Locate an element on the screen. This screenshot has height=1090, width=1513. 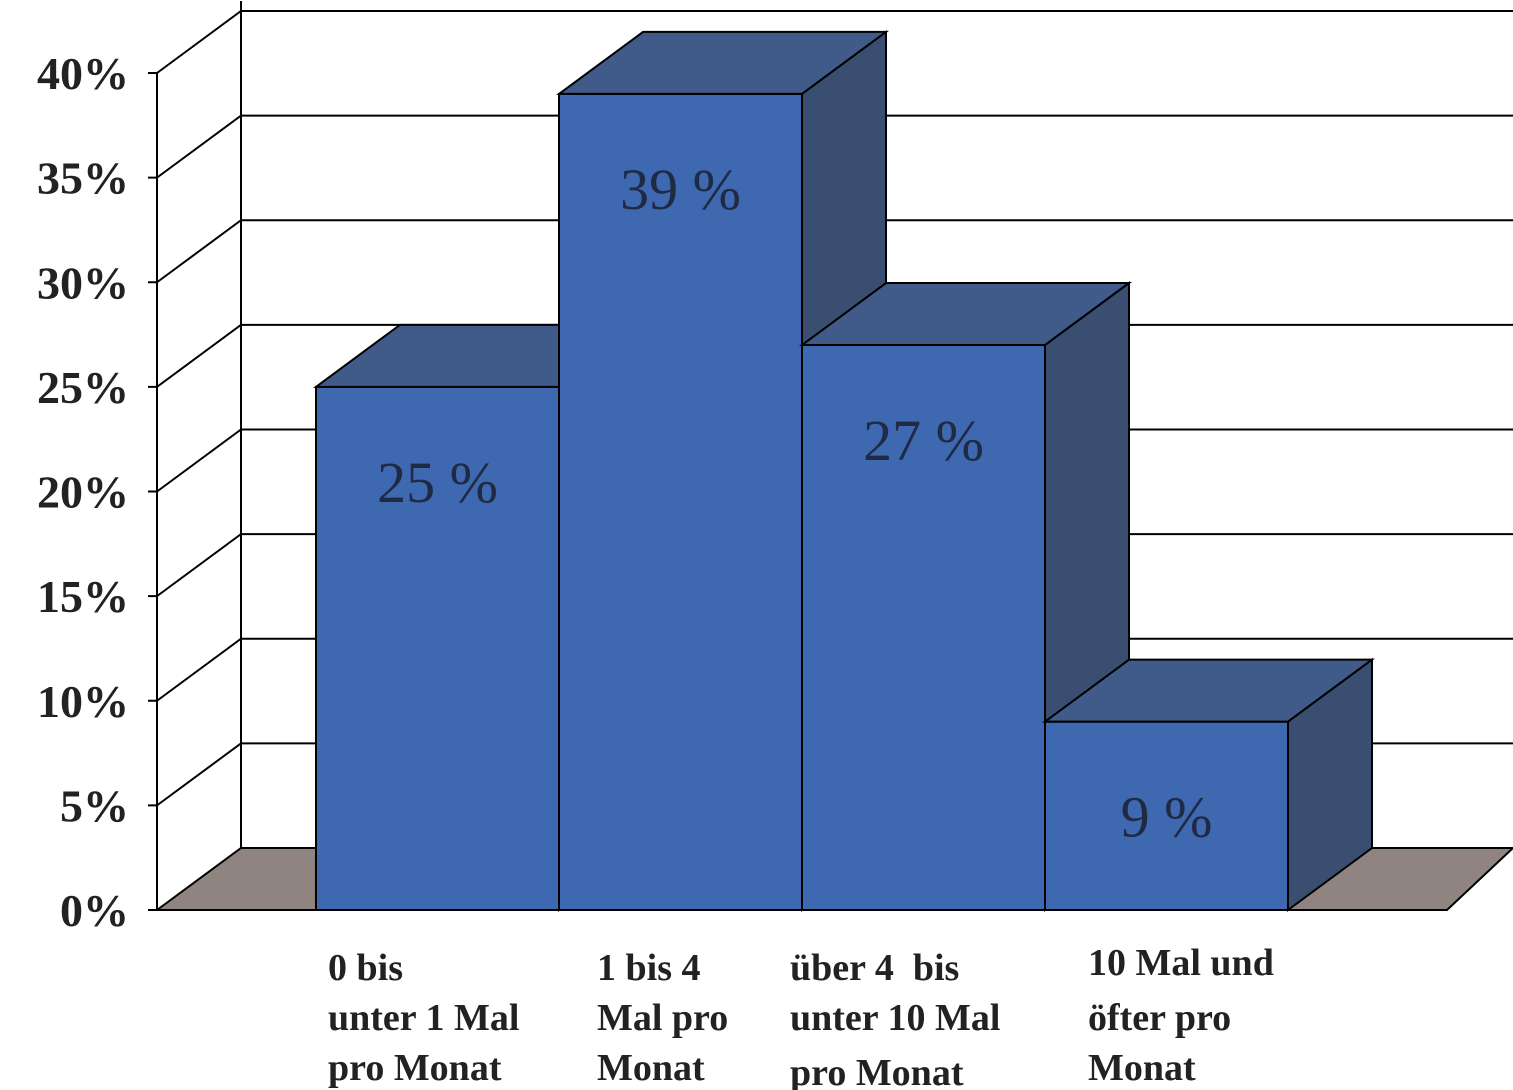
x-category-label: öfter pro is located at coordinates (1159, 1018).